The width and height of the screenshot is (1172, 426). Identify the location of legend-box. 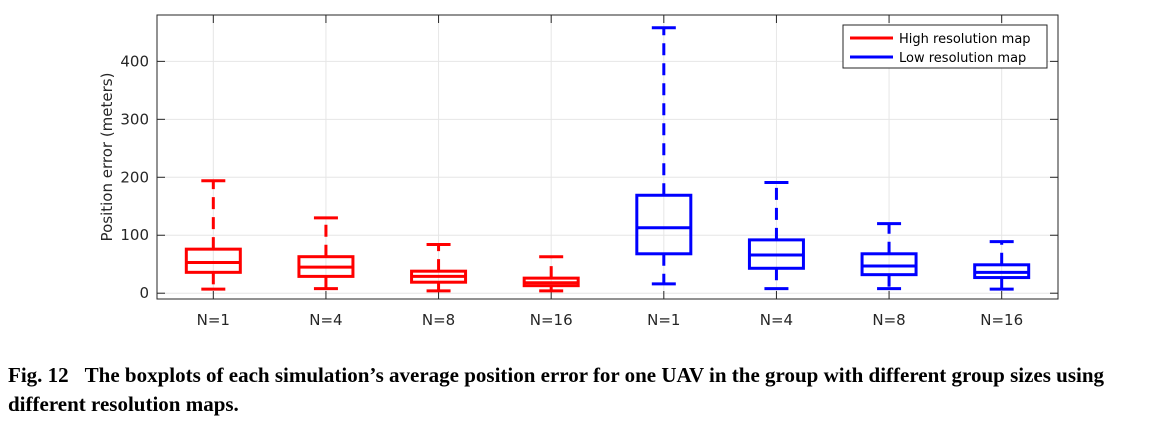
(945, 46).